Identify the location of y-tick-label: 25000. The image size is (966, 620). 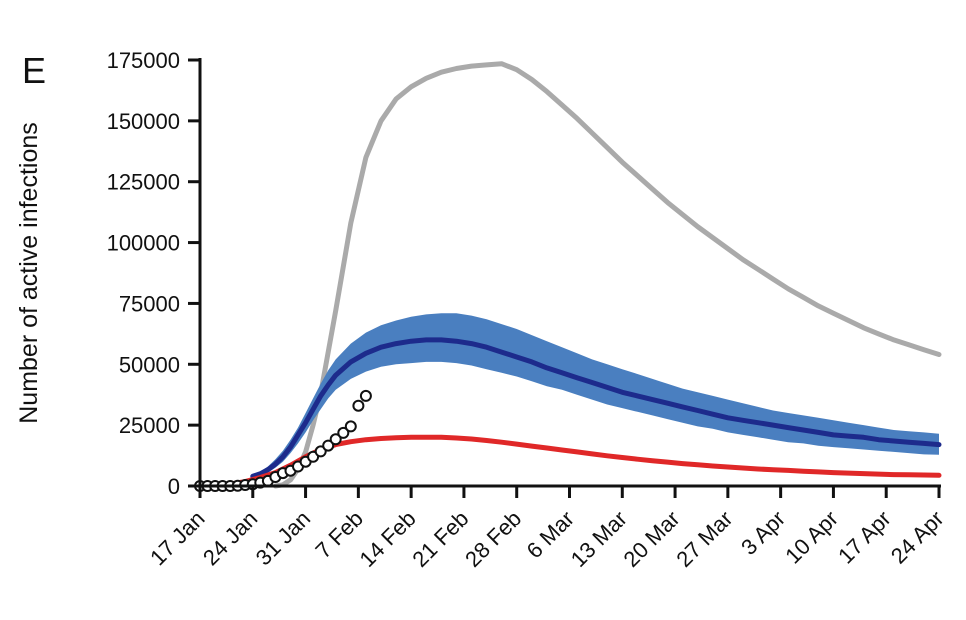
(149, 425).